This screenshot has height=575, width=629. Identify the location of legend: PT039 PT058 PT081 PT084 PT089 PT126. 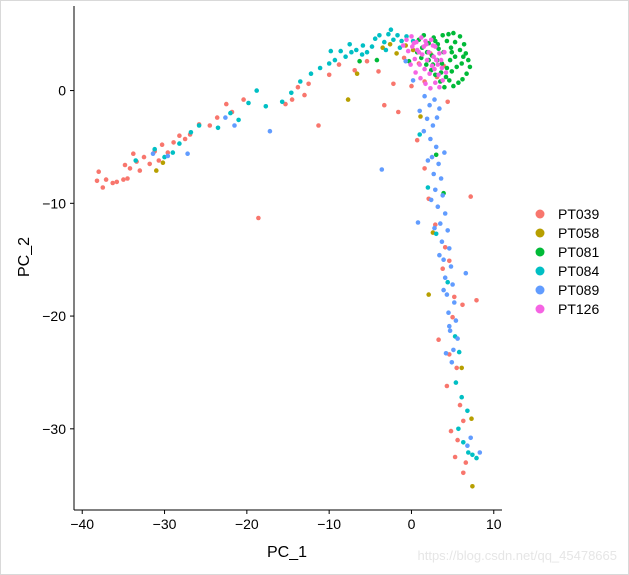
(567, 261).